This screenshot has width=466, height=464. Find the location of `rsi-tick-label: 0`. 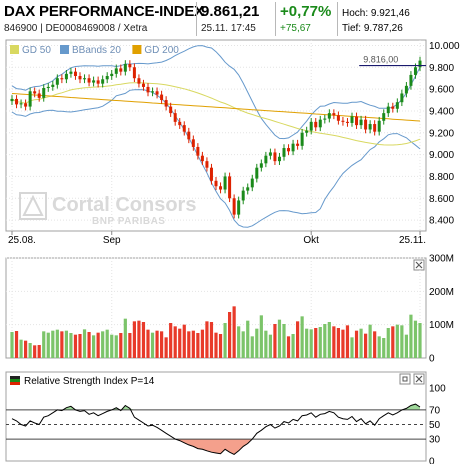

rsi-tick-label: 0 is located at coordinates (432, 460).